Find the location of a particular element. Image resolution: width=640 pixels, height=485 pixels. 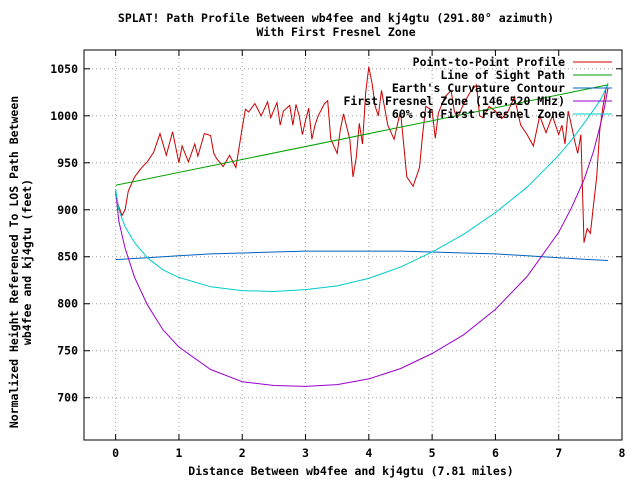

x-tick-label: 0 is located at coordinates (115, 453).